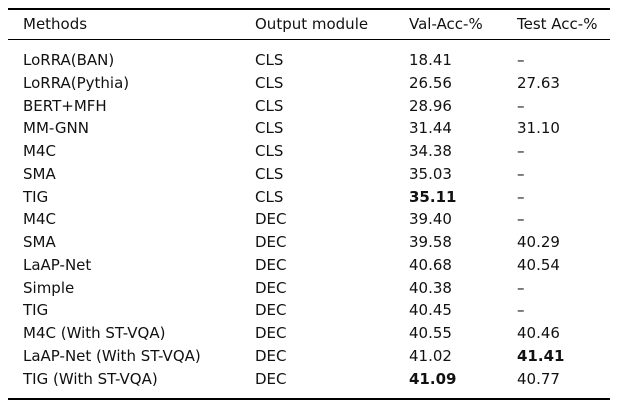  Describe the element at coordinates (541, 355) in the screenshot. I see `cell-test-acc: 41.41` at that location.